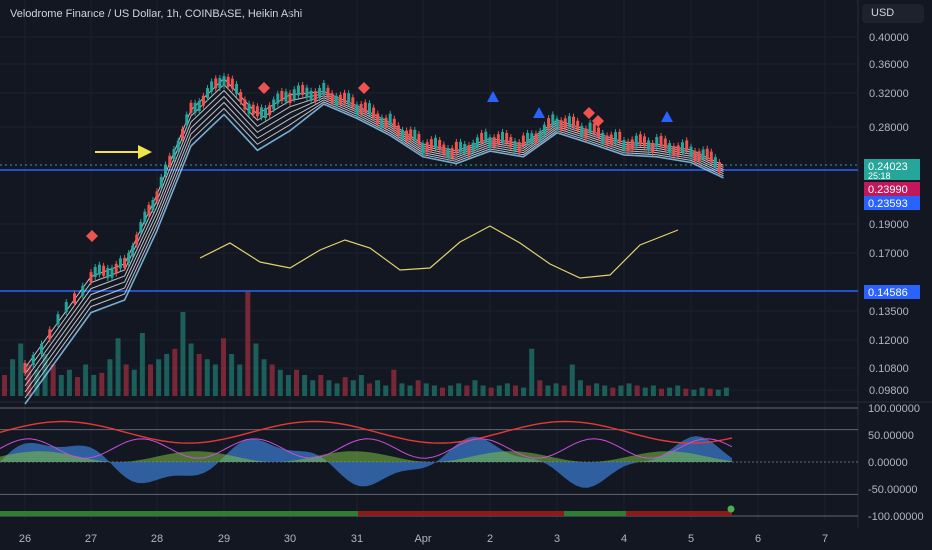 Image resolution: width=932 pixels, height=550 pixels. I want to click on price-tick-label: 0.36000, so click(889, 65).